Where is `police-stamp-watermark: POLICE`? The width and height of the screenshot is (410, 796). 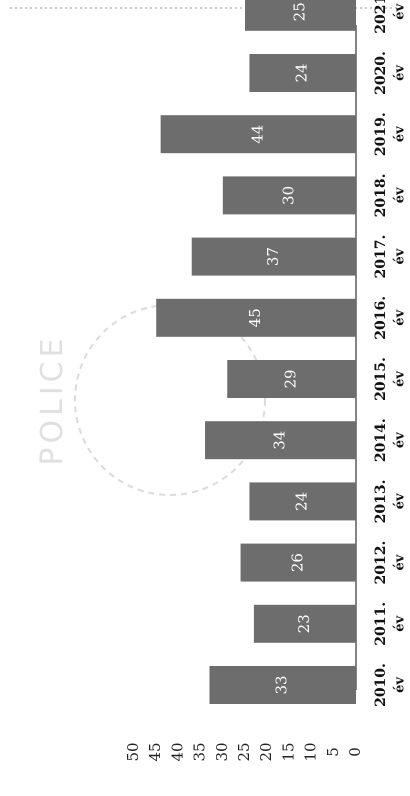 police-stamp-watermark: POLICE is located at coordinates (150, 400).